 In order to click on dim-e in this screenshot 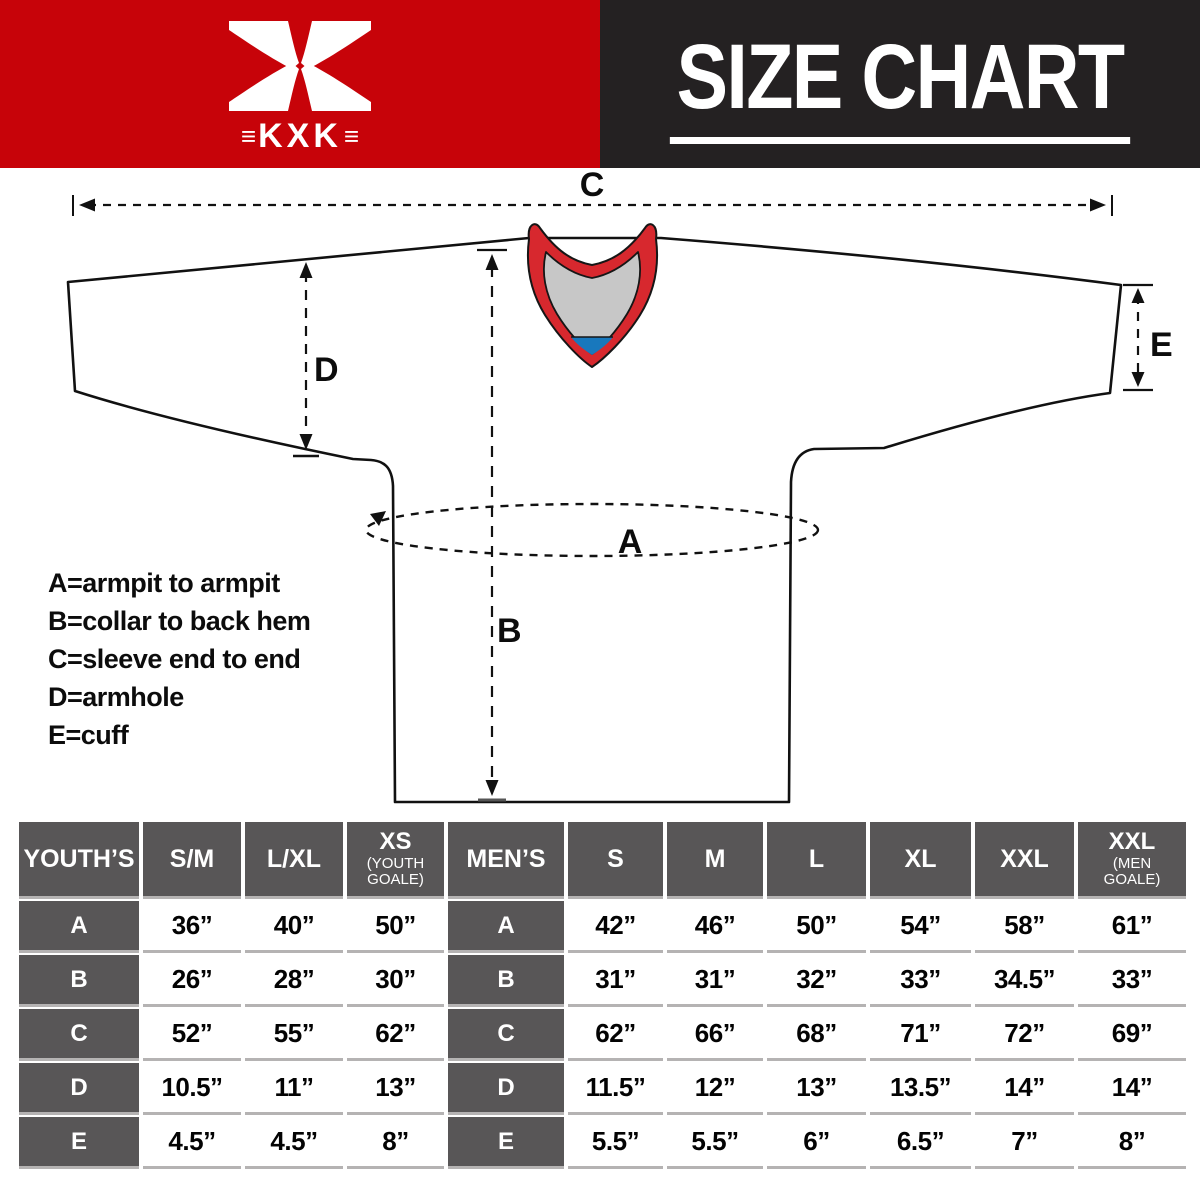, I will do `click(1138, 337)`.